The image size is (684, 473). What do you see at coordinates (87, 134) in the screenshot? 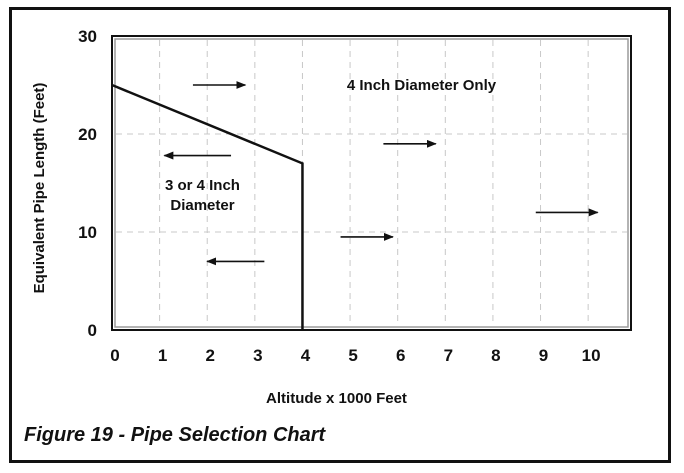
I see `y-tick-label: 20` at bounding box center [87, 134].